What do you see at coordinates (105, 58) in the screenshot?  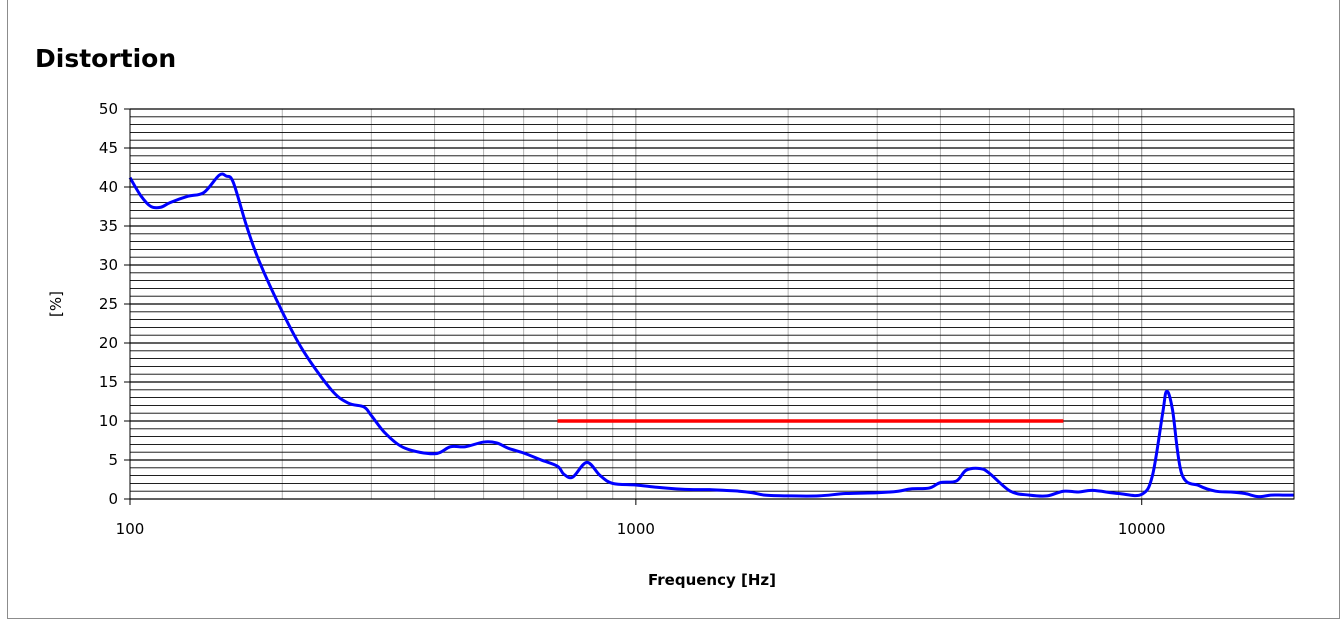 I see `chart-title: Distortion` at bounding box center [105, 58].